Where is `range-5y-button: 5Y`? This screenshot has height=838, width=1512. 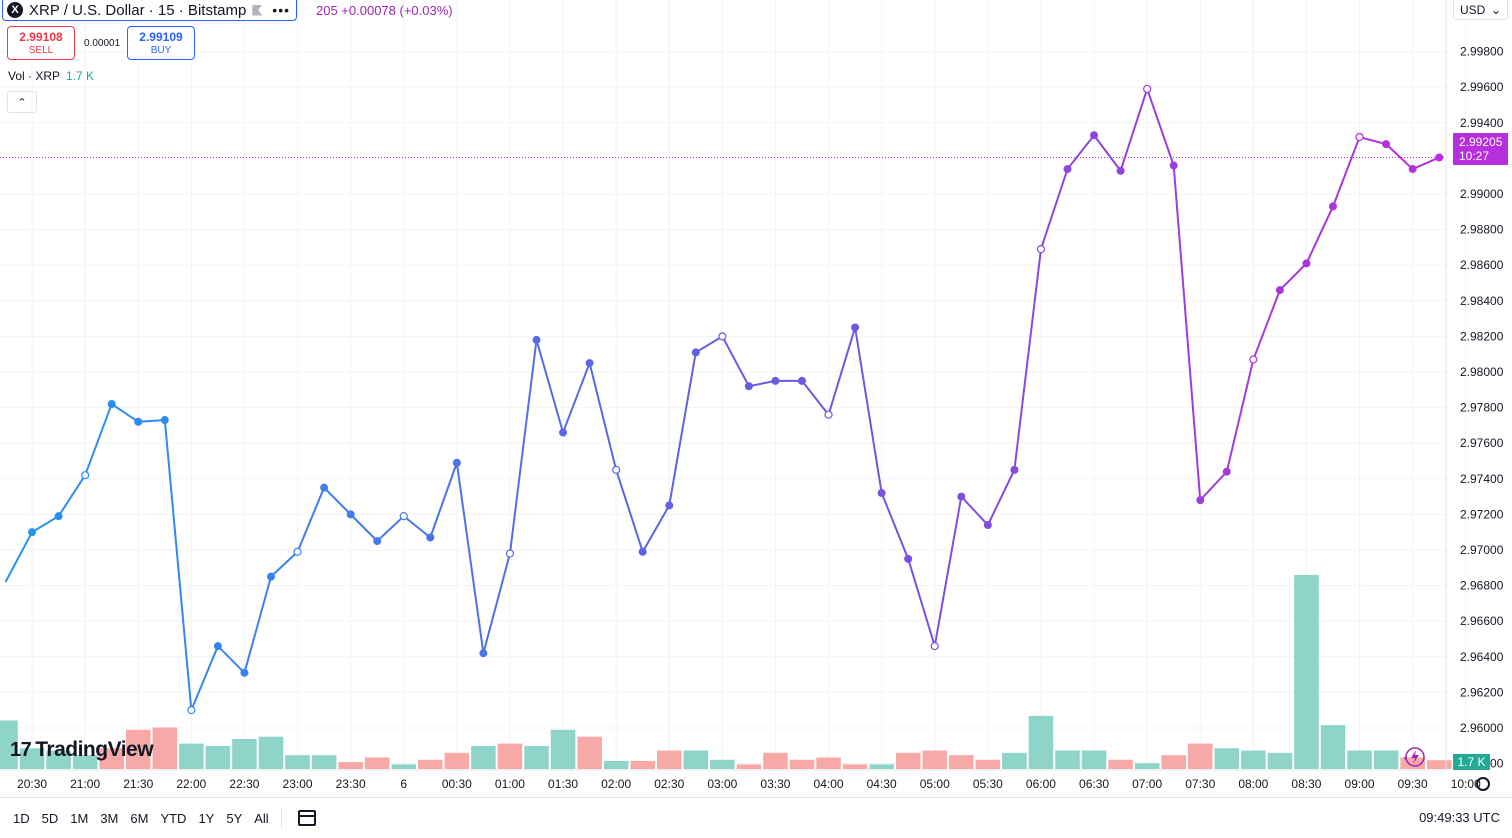
range-5y-button: 5Y is located at coordinates (234, 818).